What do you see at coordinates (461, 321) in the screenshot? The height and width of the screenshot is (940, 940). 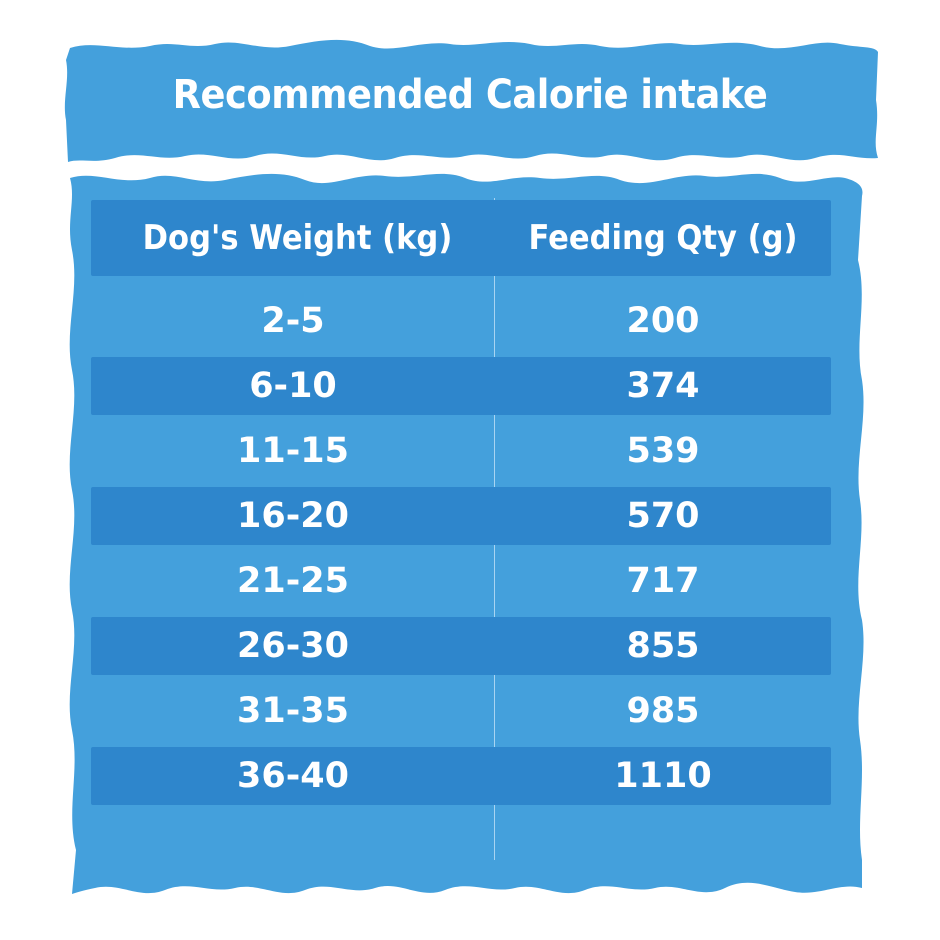 I see `table-row: 2-5 200` at bounding box center [461, 321].